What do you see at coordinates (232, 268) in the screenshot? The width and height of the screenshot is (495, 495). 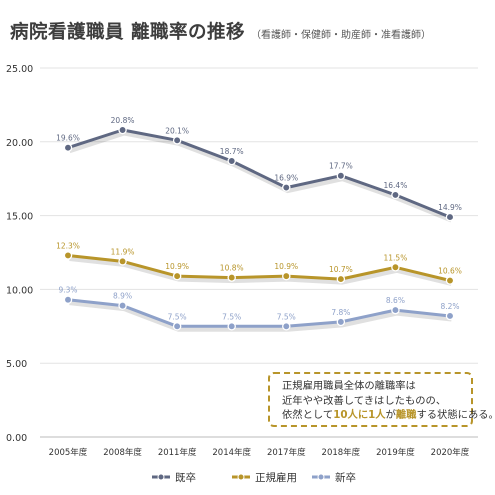 I see `data-label: 10.8%` at bounding box center [232, 268].